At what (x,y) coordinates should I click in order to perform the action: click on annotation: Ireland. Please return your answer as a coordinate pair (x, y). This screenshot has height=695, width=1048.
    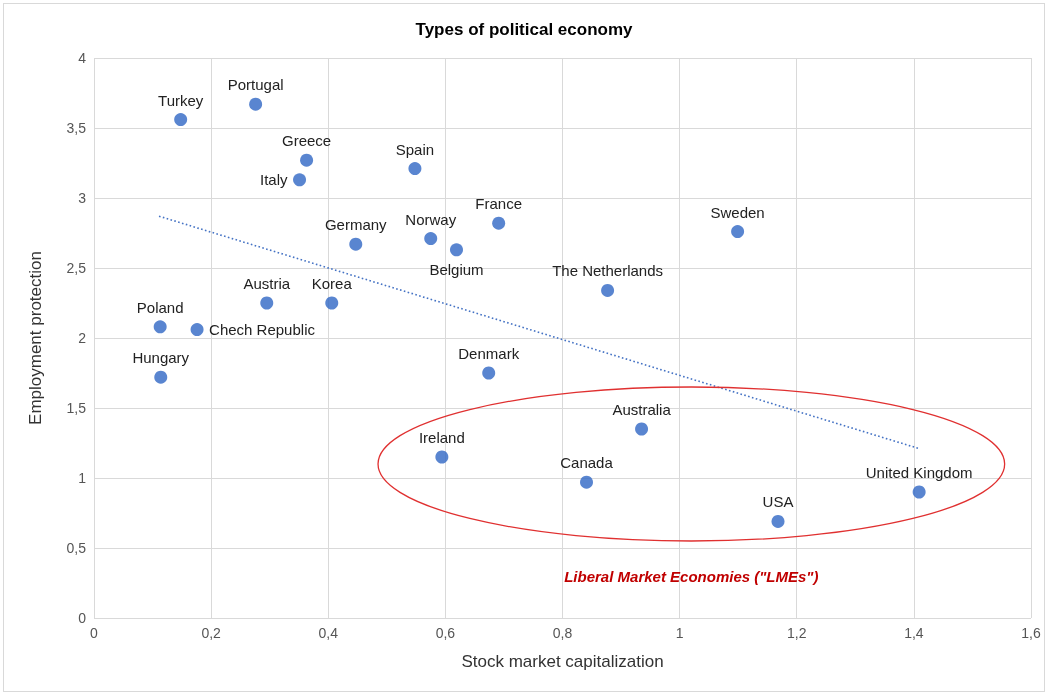
    Looking at the image, I should click on (441, 437).